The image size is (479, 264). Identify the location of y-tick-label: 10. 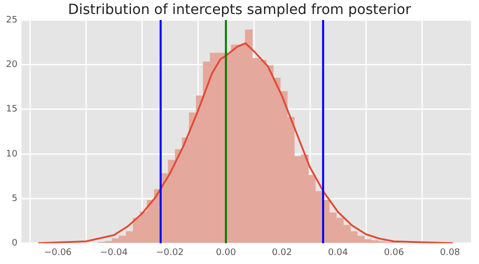
(12, 154).